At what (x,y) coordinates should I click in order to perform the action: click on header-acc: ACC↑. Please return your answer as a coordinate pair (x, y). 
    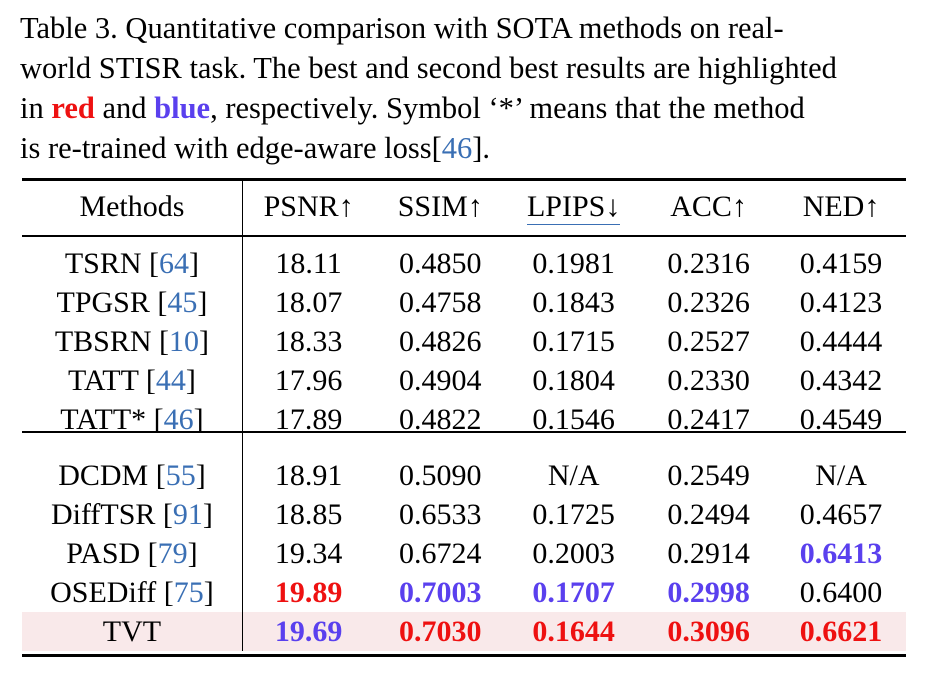
    Looking at the image, I should click on (708, 206).